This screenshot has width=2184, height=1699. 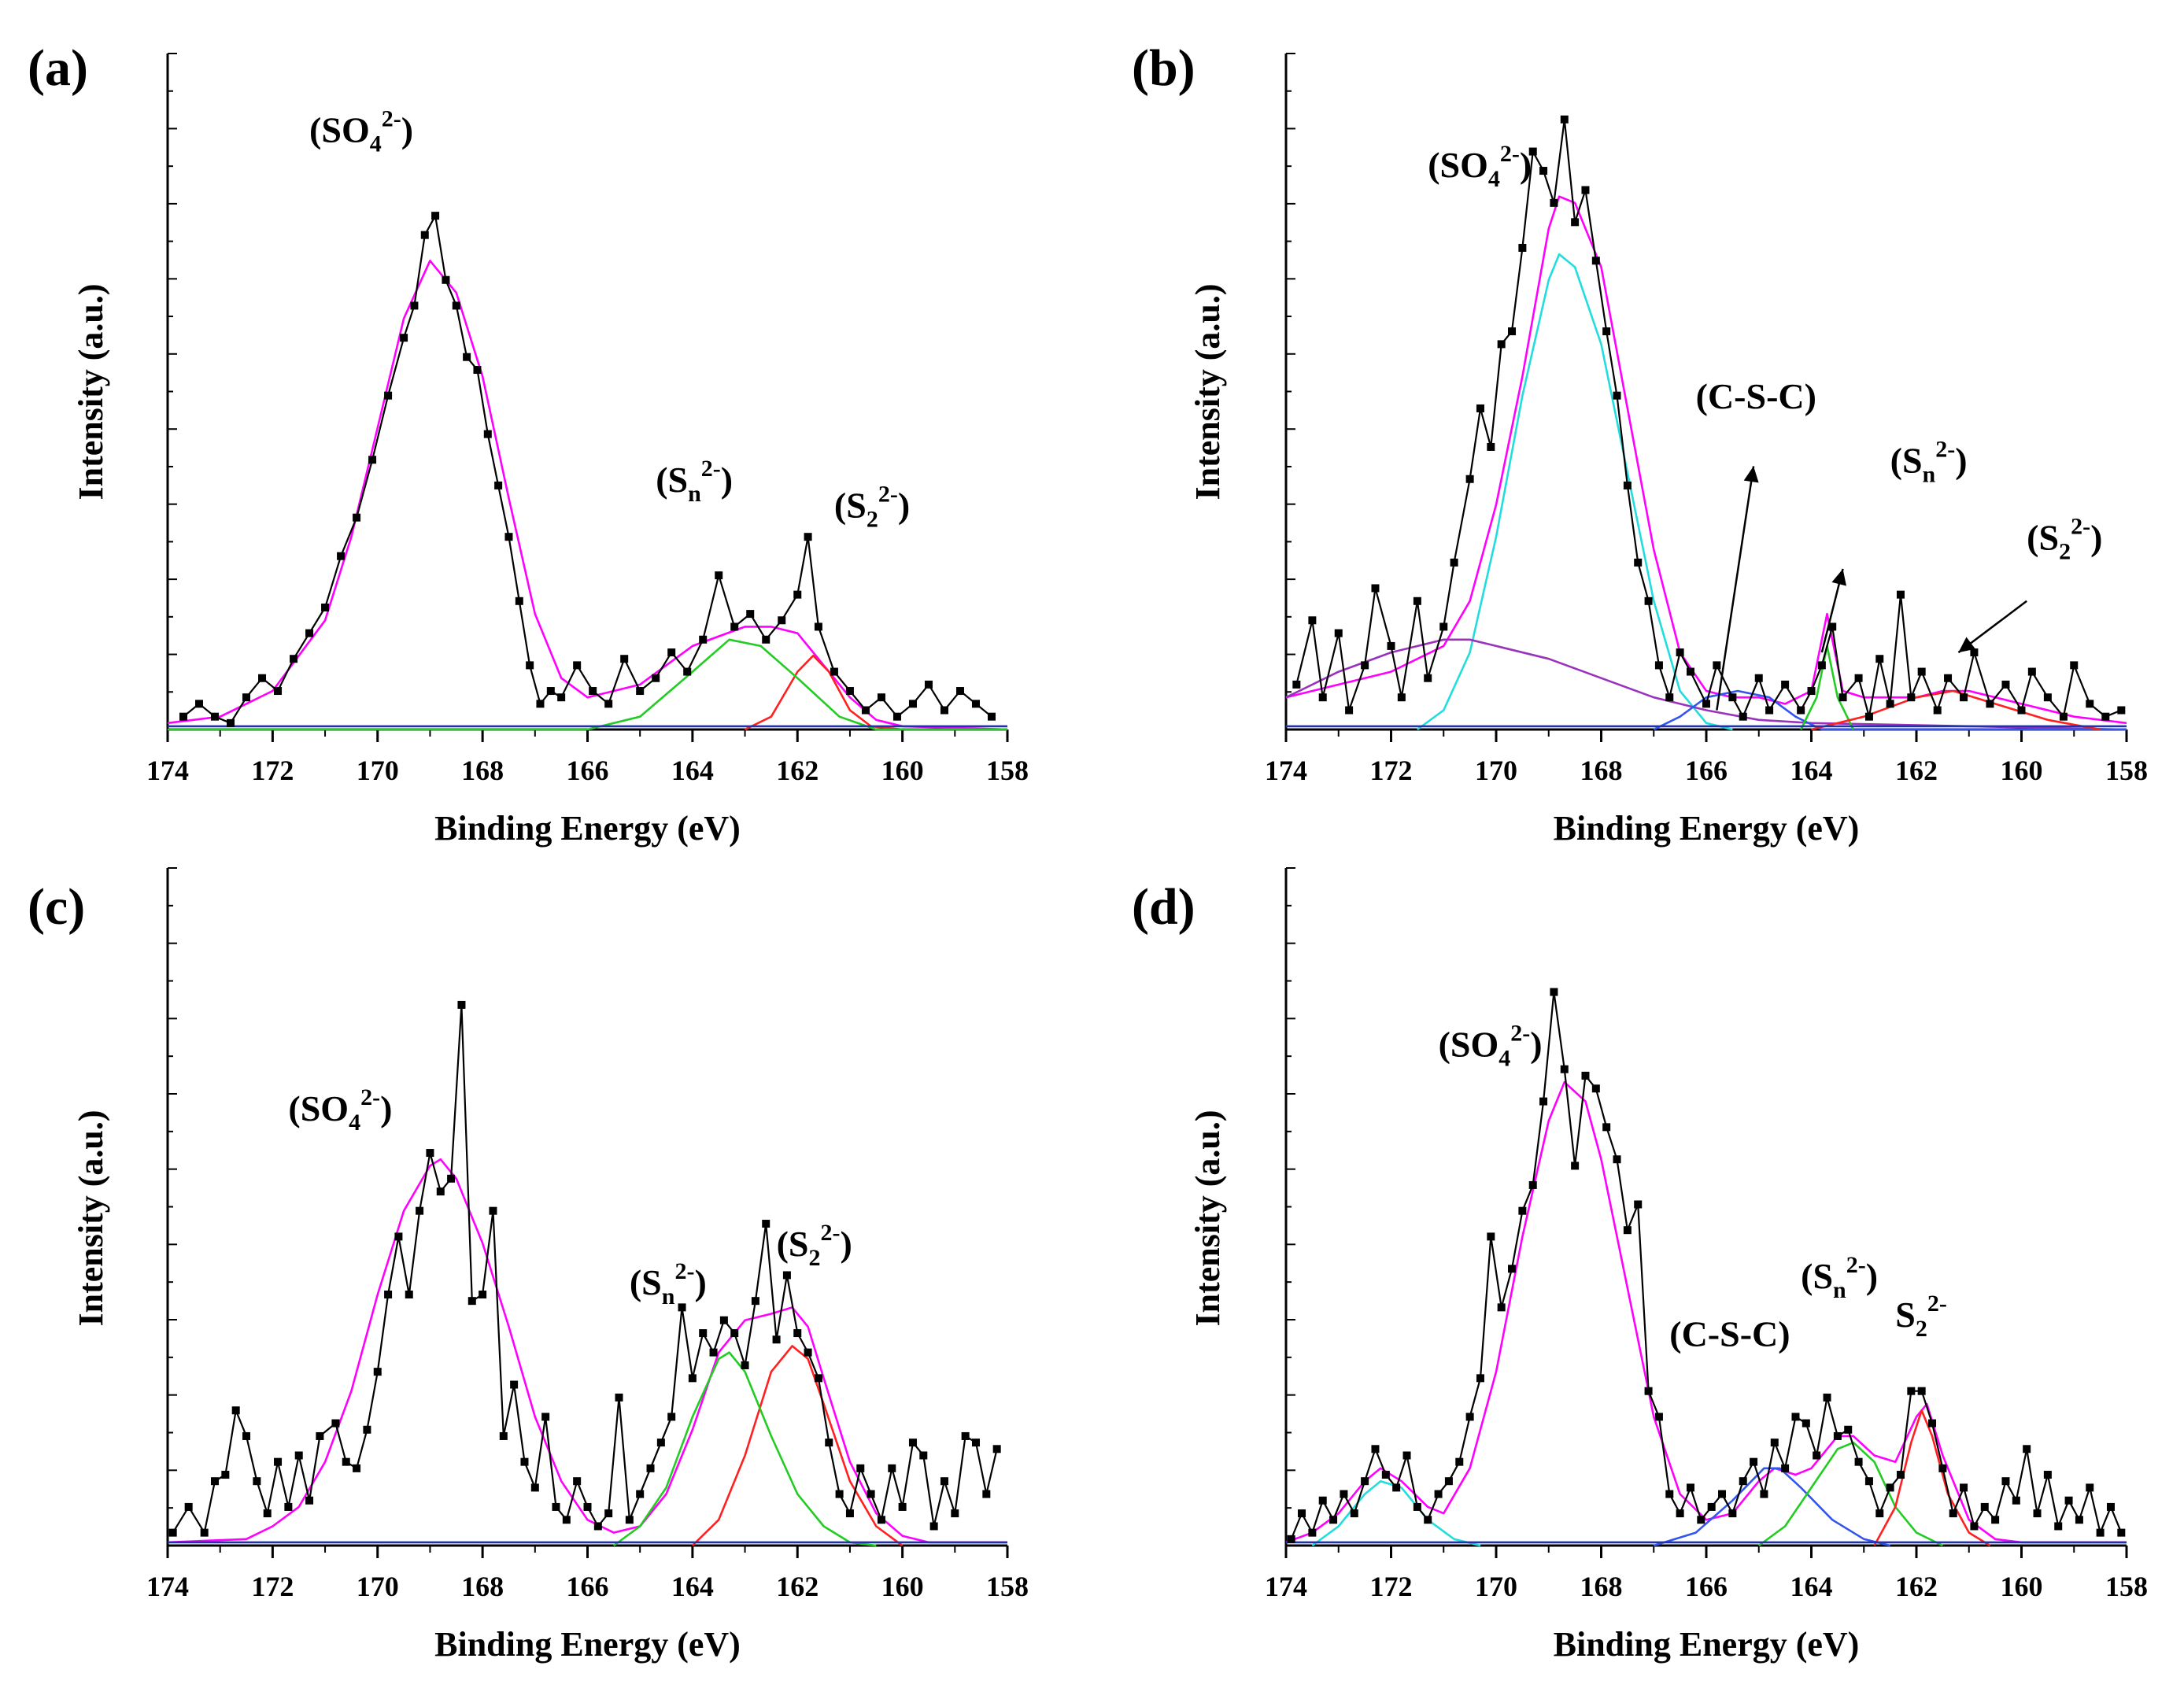 I want to click on species-label: (C-S-C), so click(x=1756, y=396).